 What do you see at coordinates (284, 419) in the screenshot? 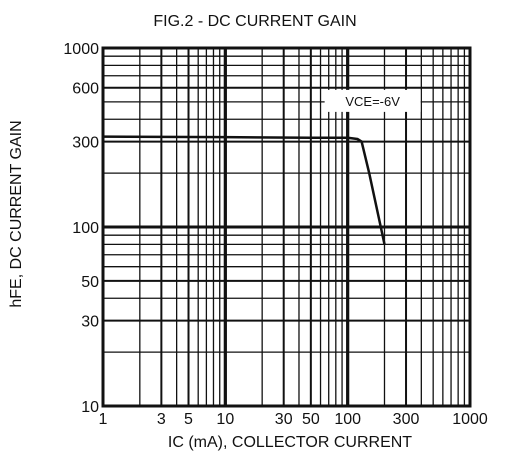
I see `x-tick-label: 30` at bounding box center [284, 419].